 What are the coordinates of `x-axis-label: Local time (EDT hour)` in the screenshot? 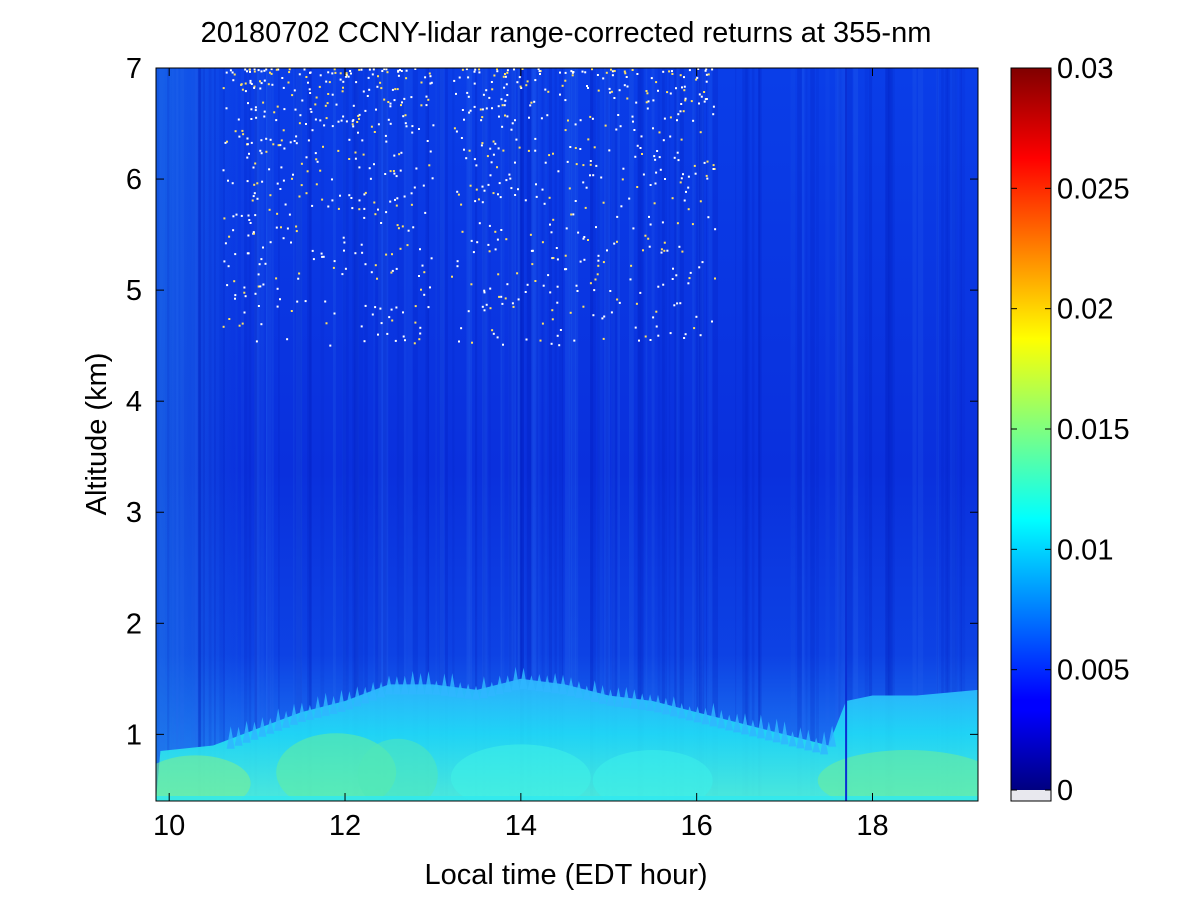 It's located at (565, 875).